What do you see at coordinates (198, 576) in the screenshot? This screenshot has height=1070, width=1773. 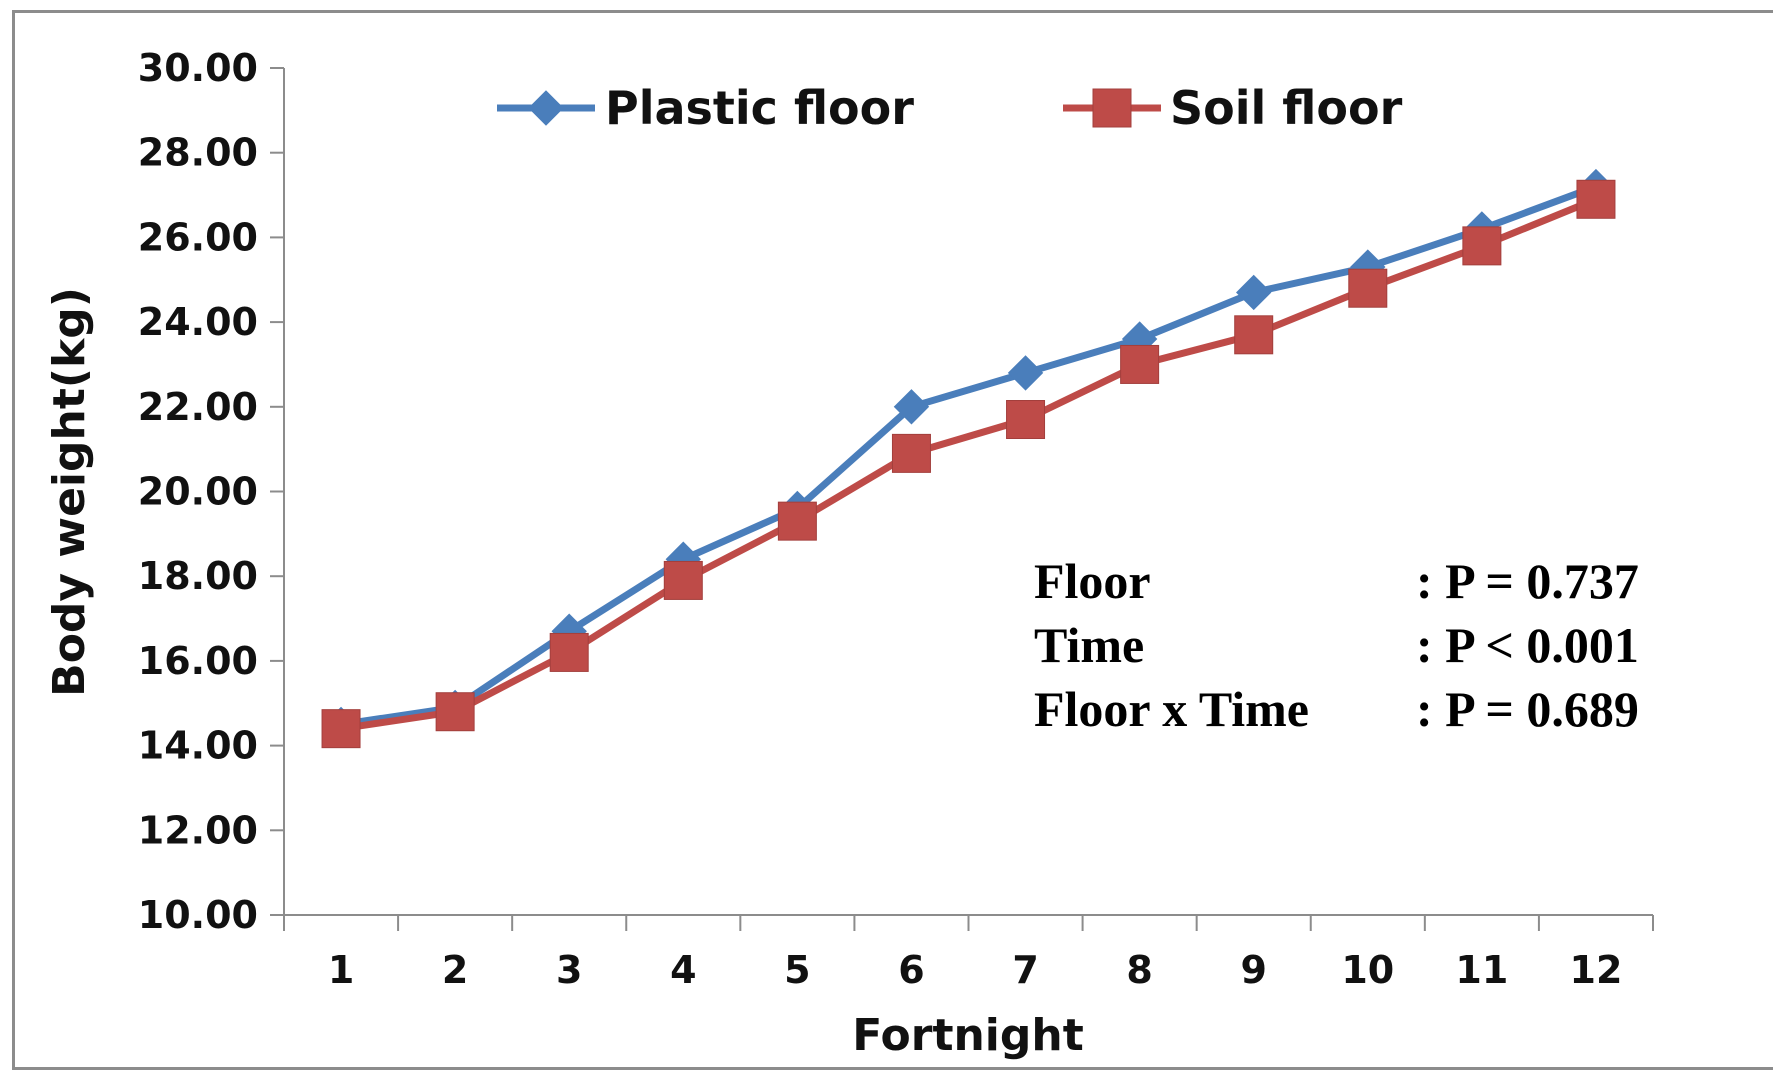 I see `y-tick-label: 18.00` at bounding box center [198, 576].